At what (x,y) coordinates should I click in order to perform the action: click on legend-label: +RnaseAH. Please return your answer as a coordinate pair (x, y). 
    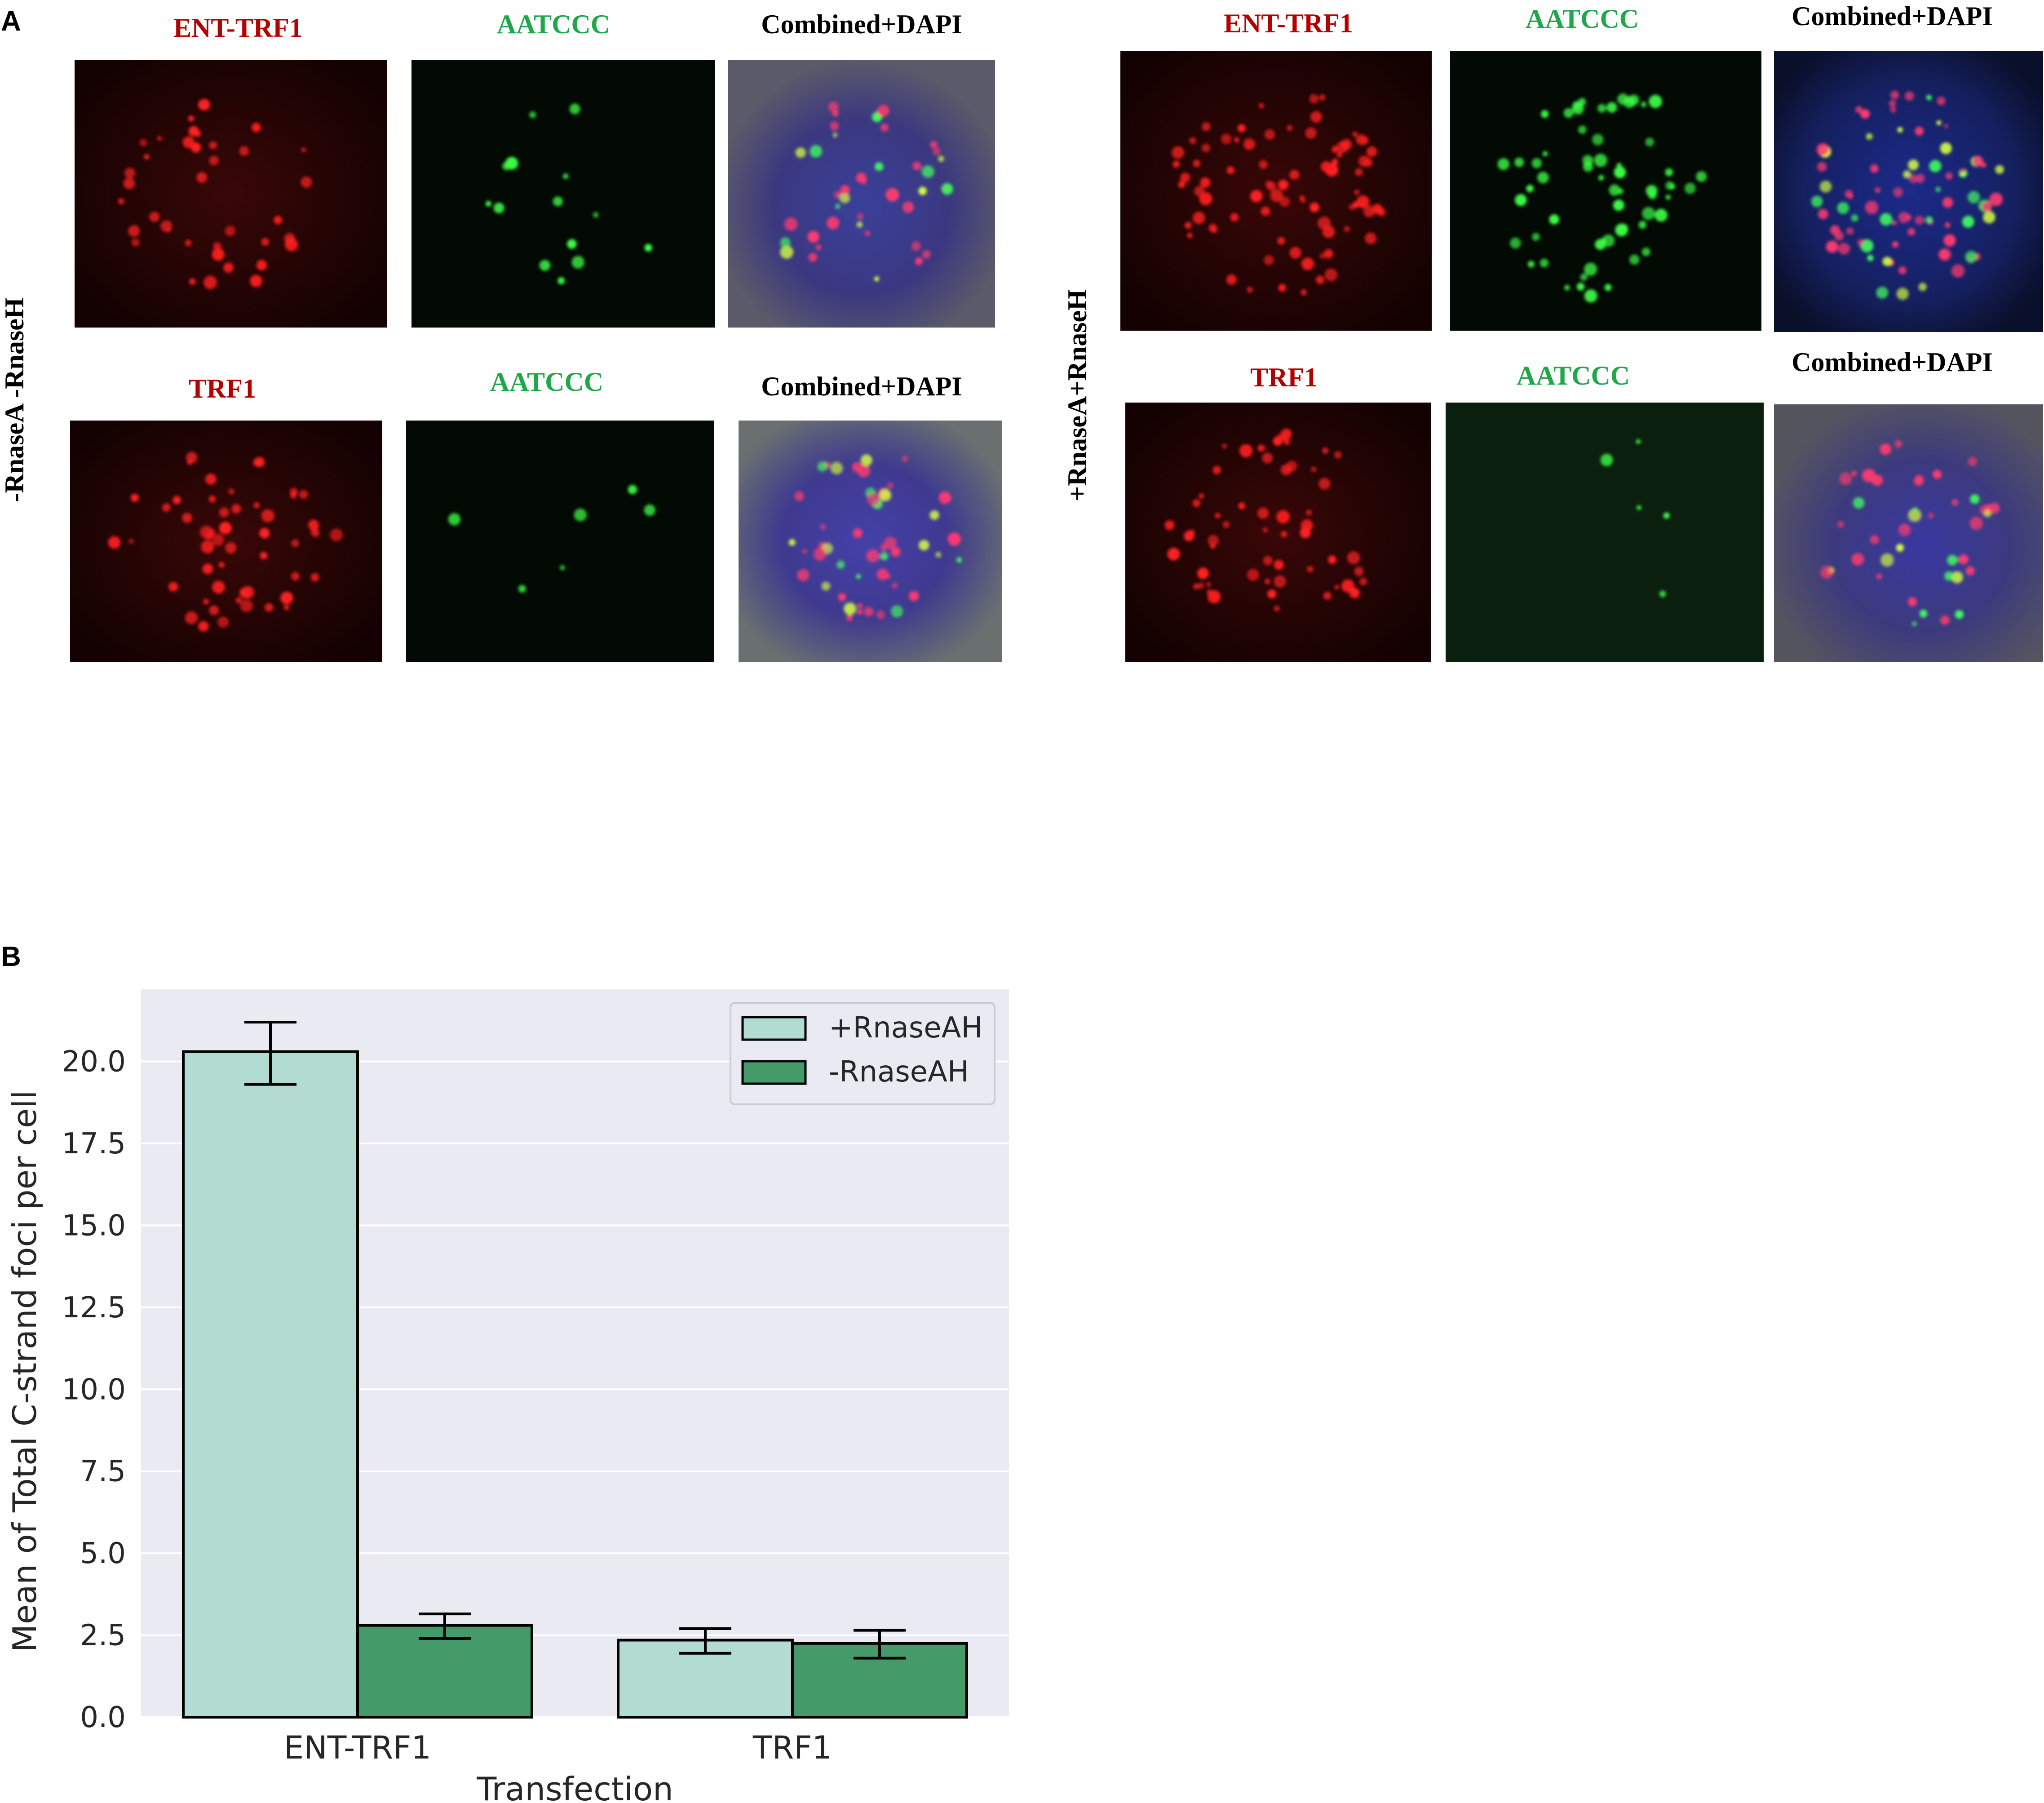
    Looking at the image, I should click on (906, 1028).